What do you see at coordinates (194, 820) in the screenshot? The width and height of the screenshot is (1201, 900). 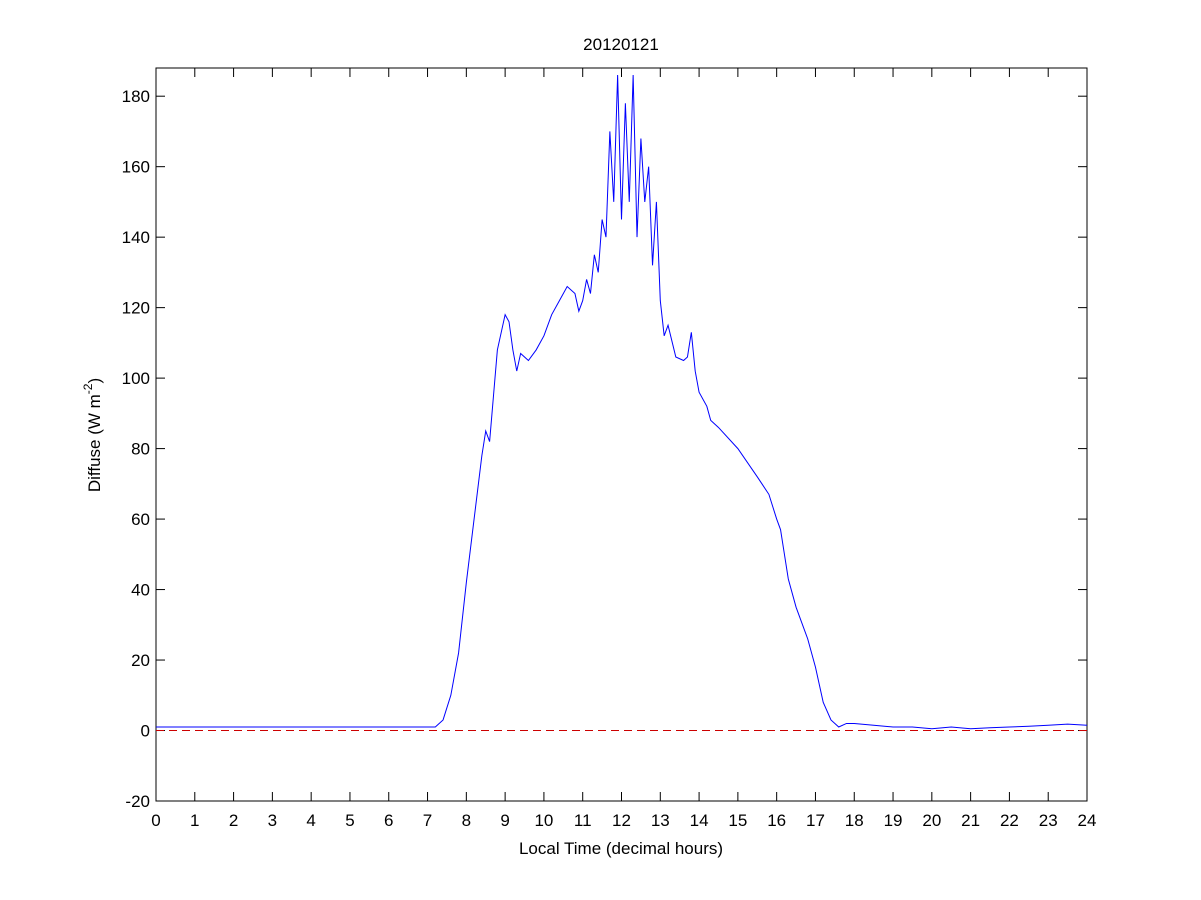 I see `x-tick-label: 1` at bounding box center [194, 820].